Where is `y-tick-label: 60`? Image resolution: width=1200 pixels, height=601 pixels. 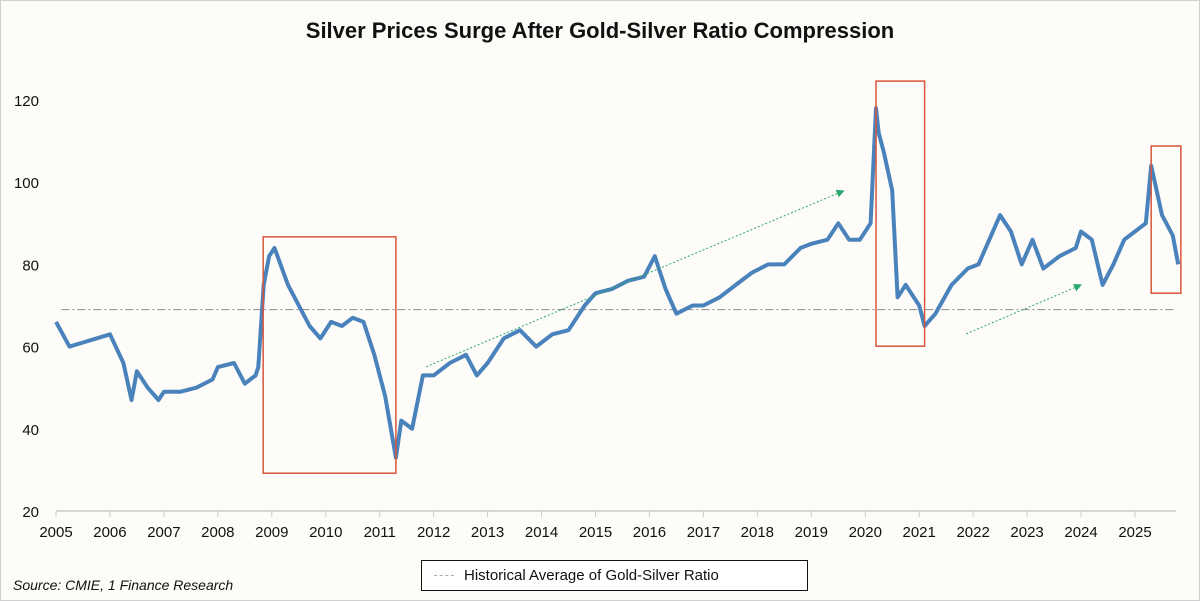
y-tick-label: 60 is located at coordinates (30, 348).